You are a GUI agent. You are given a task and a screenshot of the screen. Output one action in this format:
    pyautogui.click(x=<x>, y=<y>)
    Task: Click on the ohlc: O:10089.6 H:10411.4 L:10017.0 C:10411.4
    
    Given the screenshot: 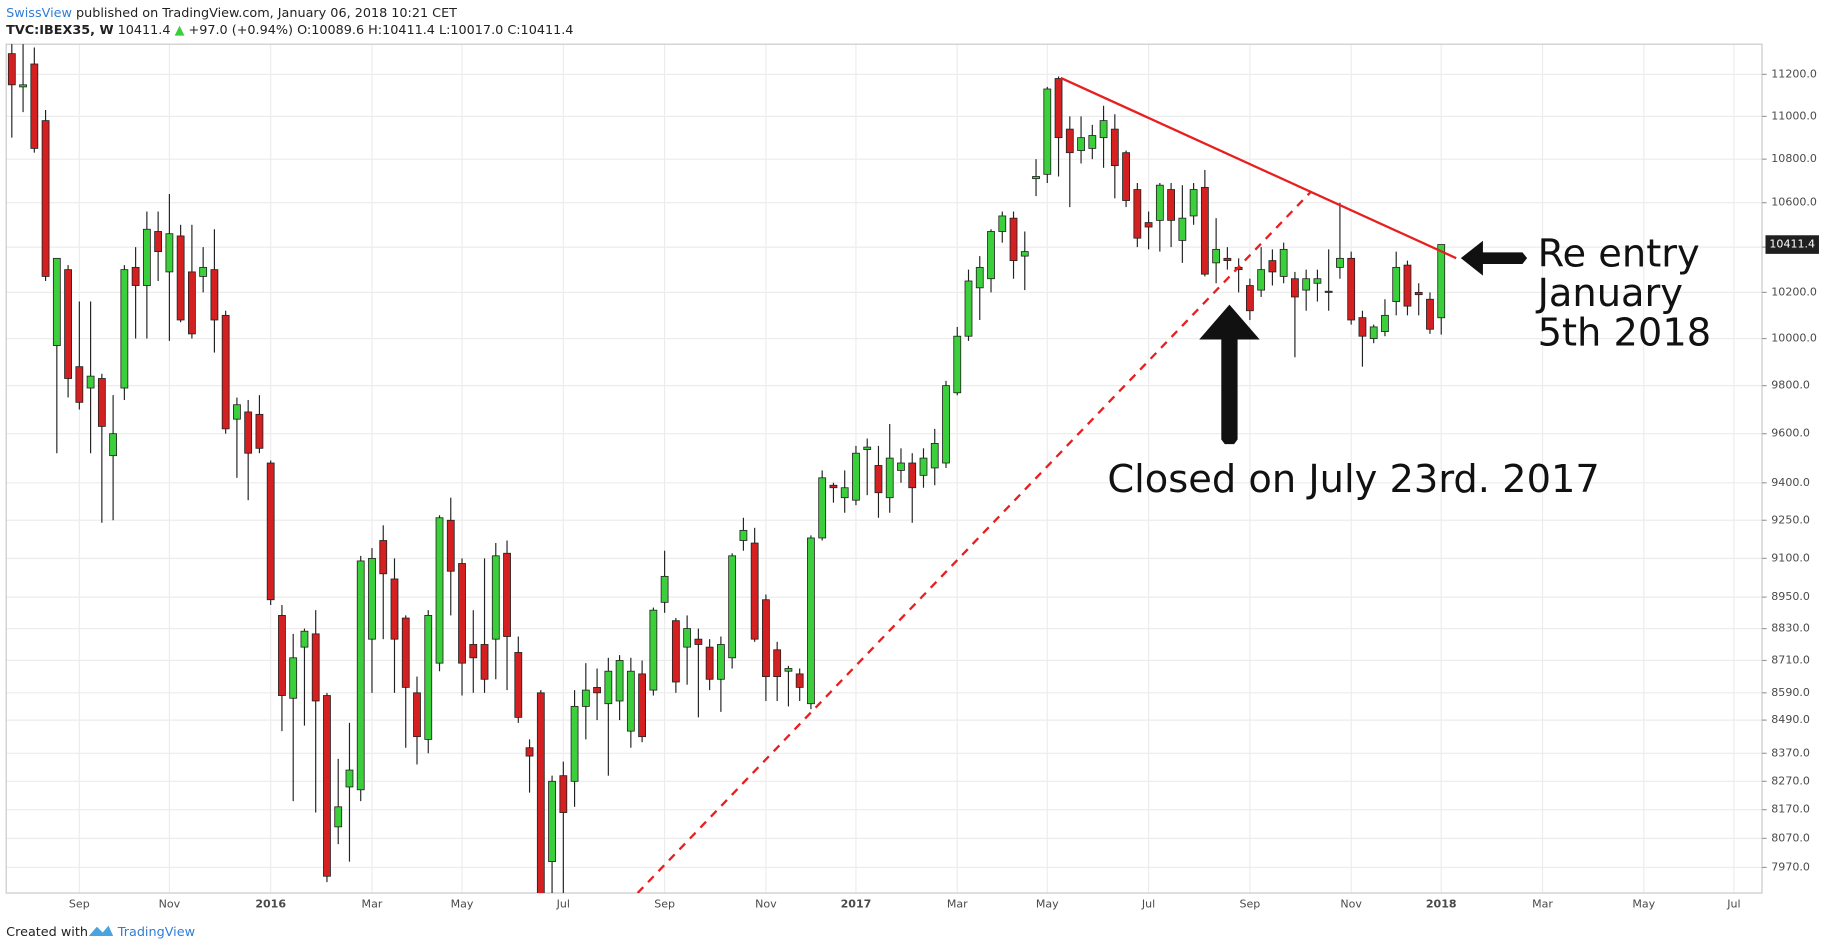 What is the action you would take?
    pyautogui.click(x=435, y=30)
    